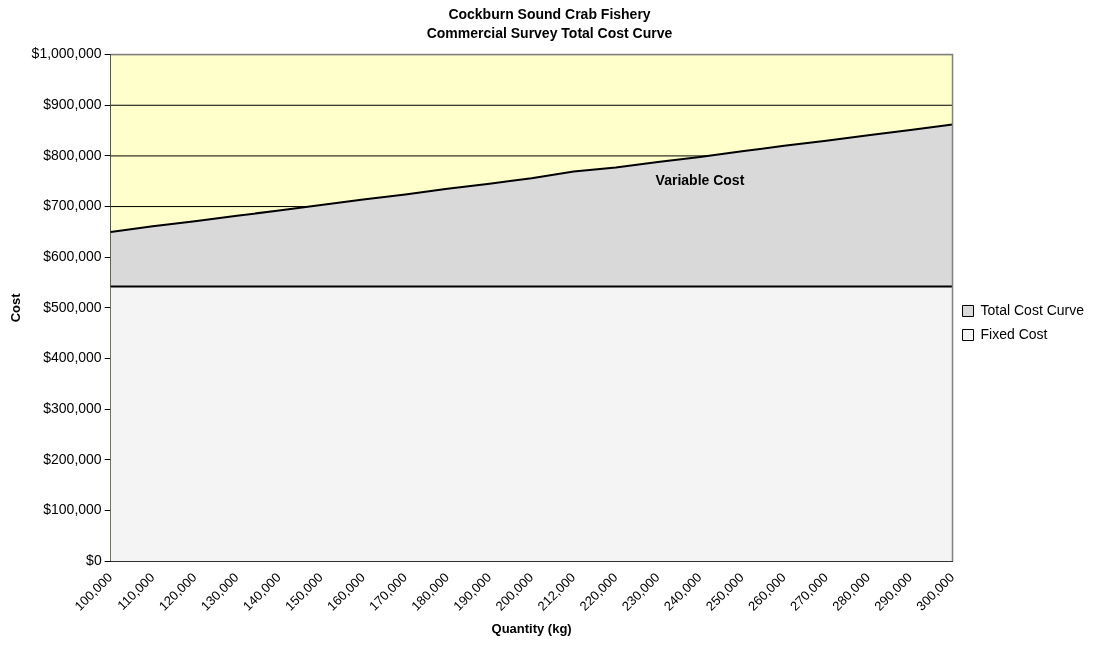 The image size is (1094, 646). I want to click on y-tick-label: $900,000, so click(72, 104).